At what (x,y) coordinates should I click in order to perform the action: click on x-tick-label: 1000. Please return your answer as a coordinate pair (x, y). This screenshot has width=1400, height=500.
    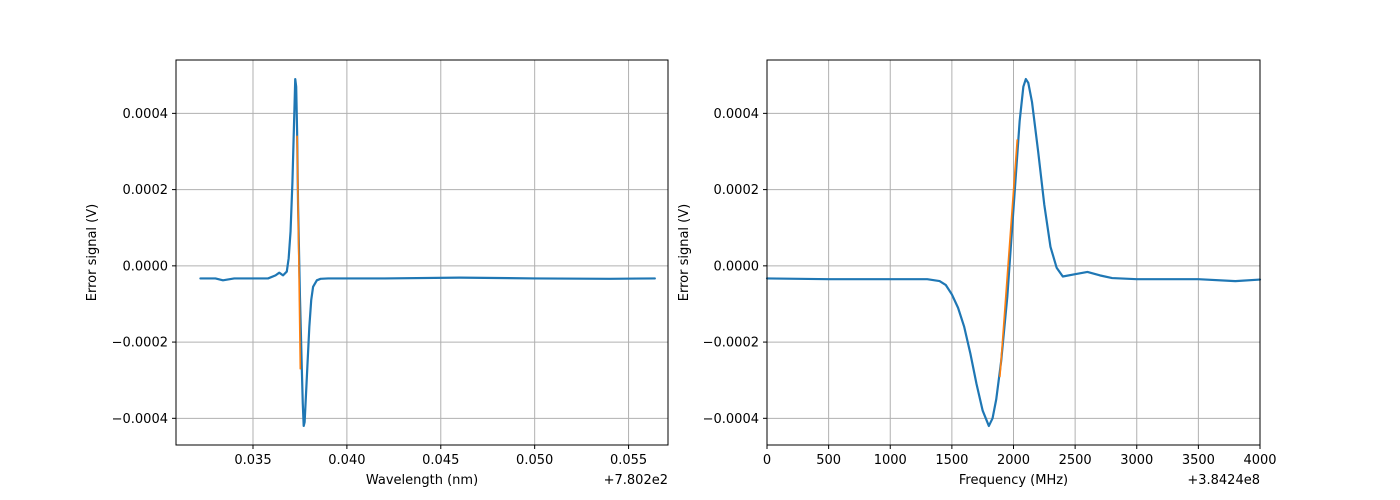
    Looking at the image, I should click on (890, 460).